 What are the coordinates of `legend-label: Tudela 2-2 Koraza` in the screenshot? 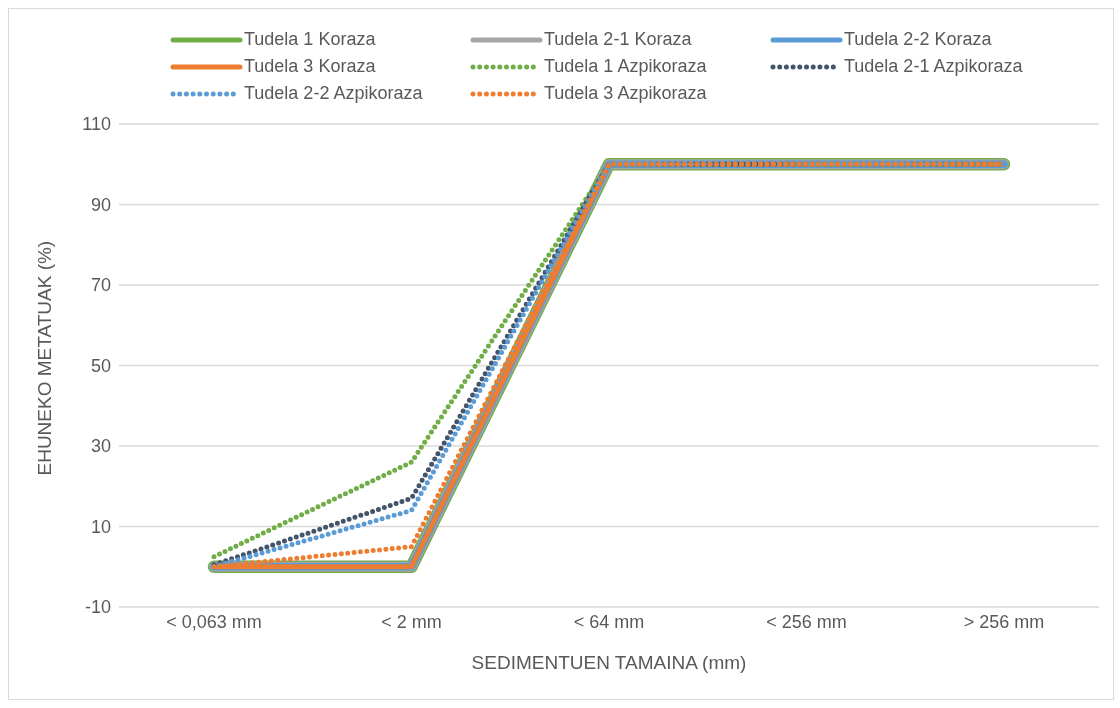 It's located at (918, 39).